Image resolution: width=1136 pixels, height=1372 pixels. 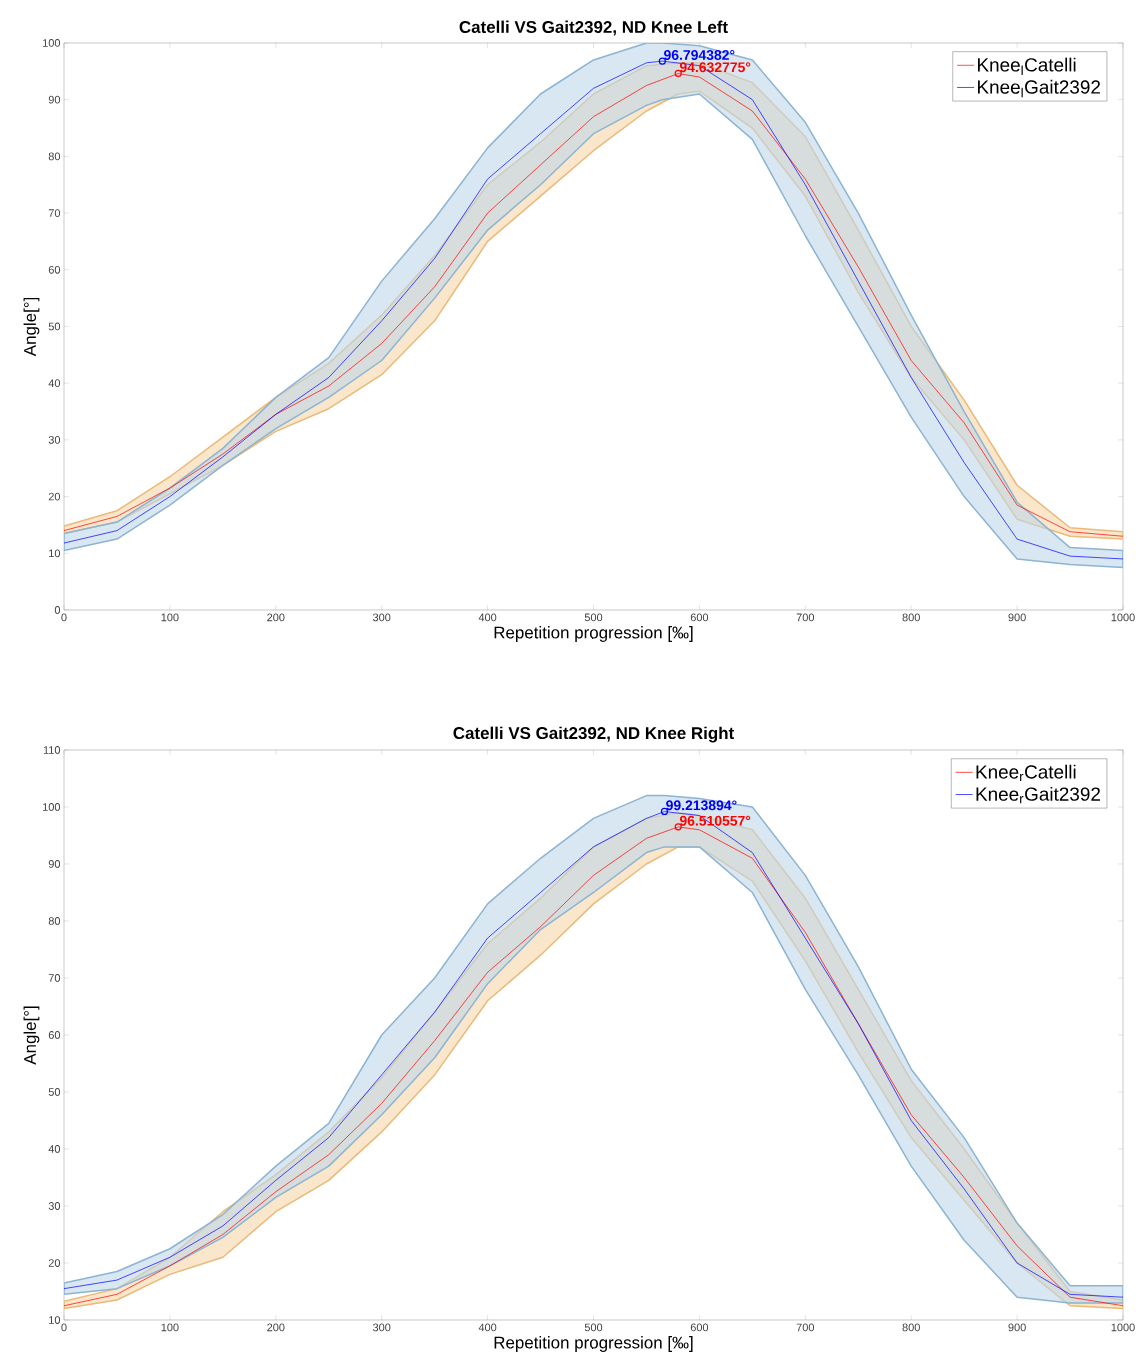 I want to click on chart-title: Catelli VS Gait2392, ND Knee Right, so click(x=593, y=734).